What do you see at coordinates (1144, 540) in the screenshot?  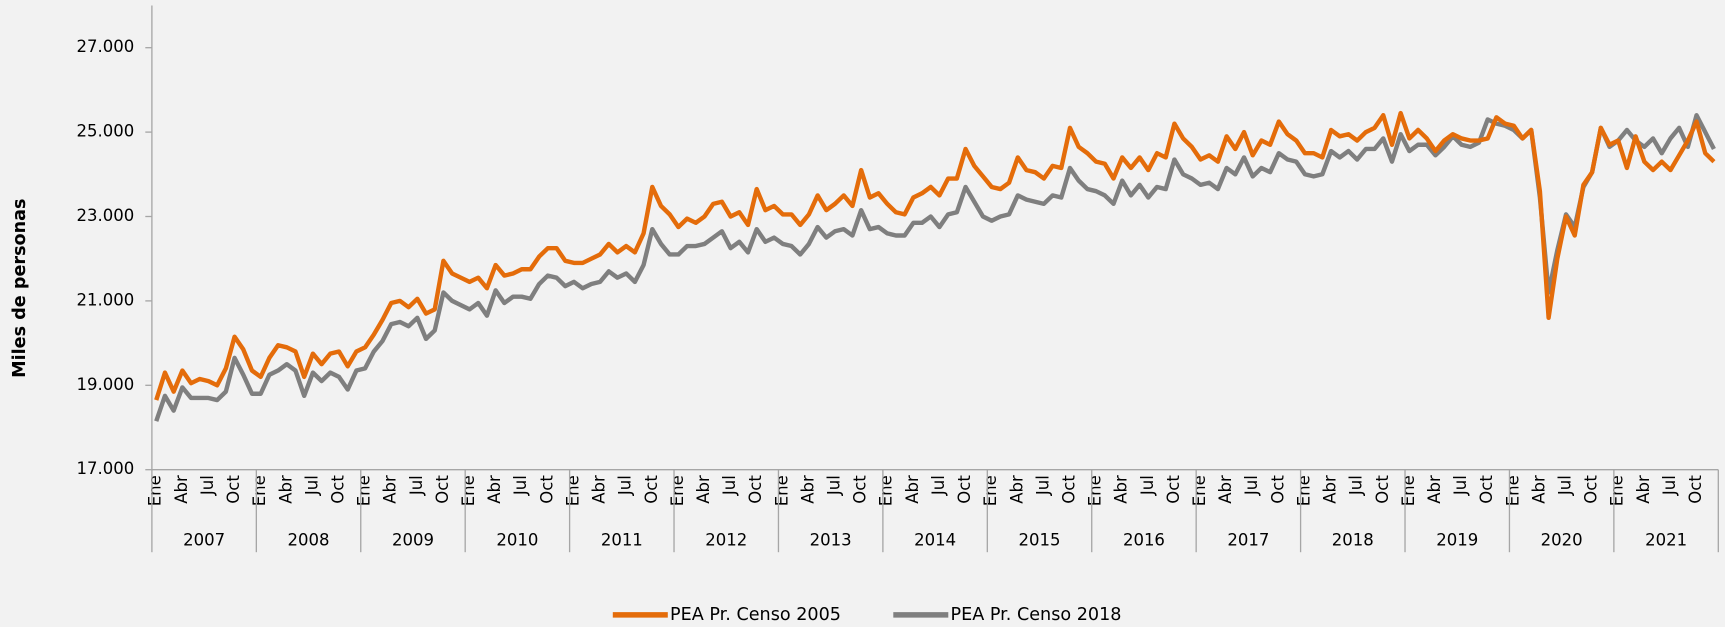 I see `year-label: 2016` at bounding box center [1144, 540].